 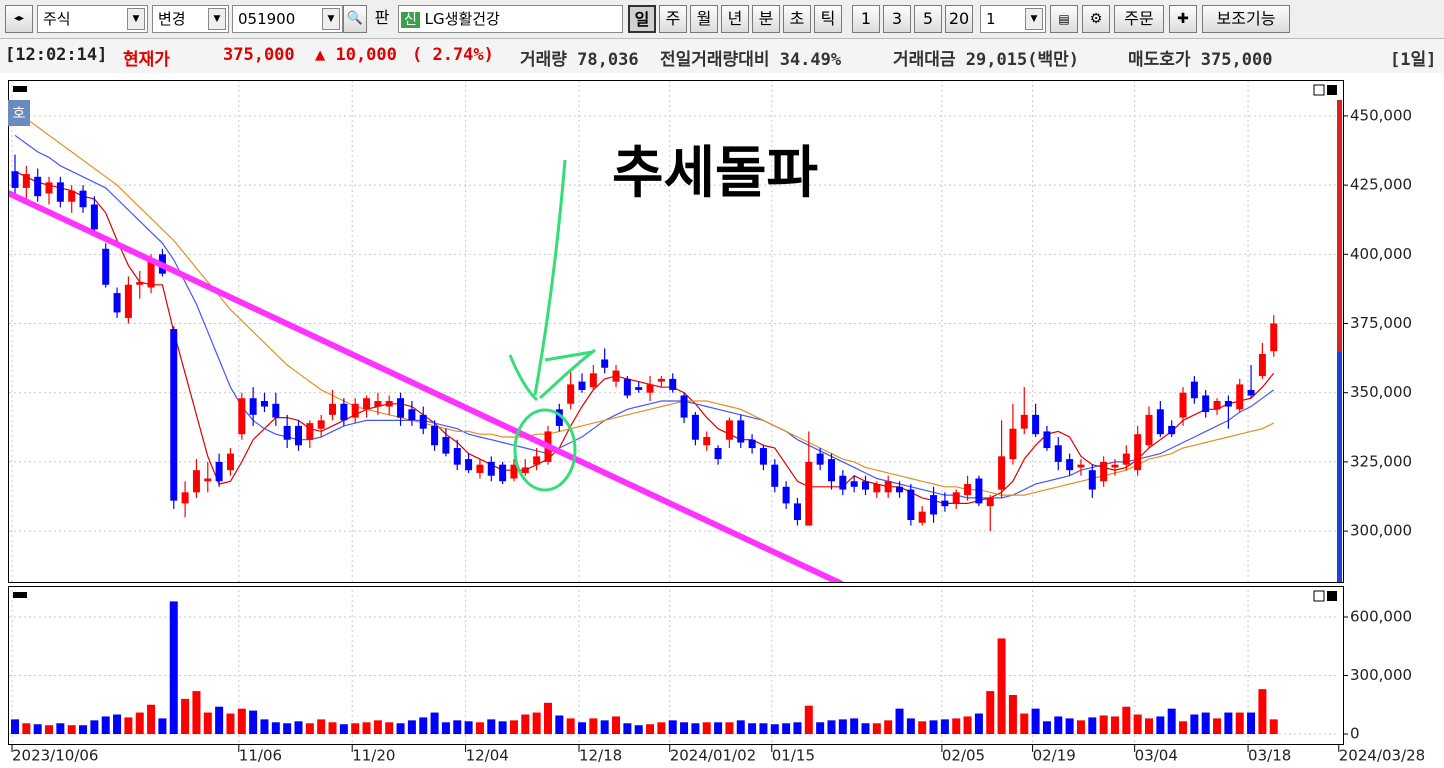 I want to click on toolbar-button: 1, so click(x=866, y=19).